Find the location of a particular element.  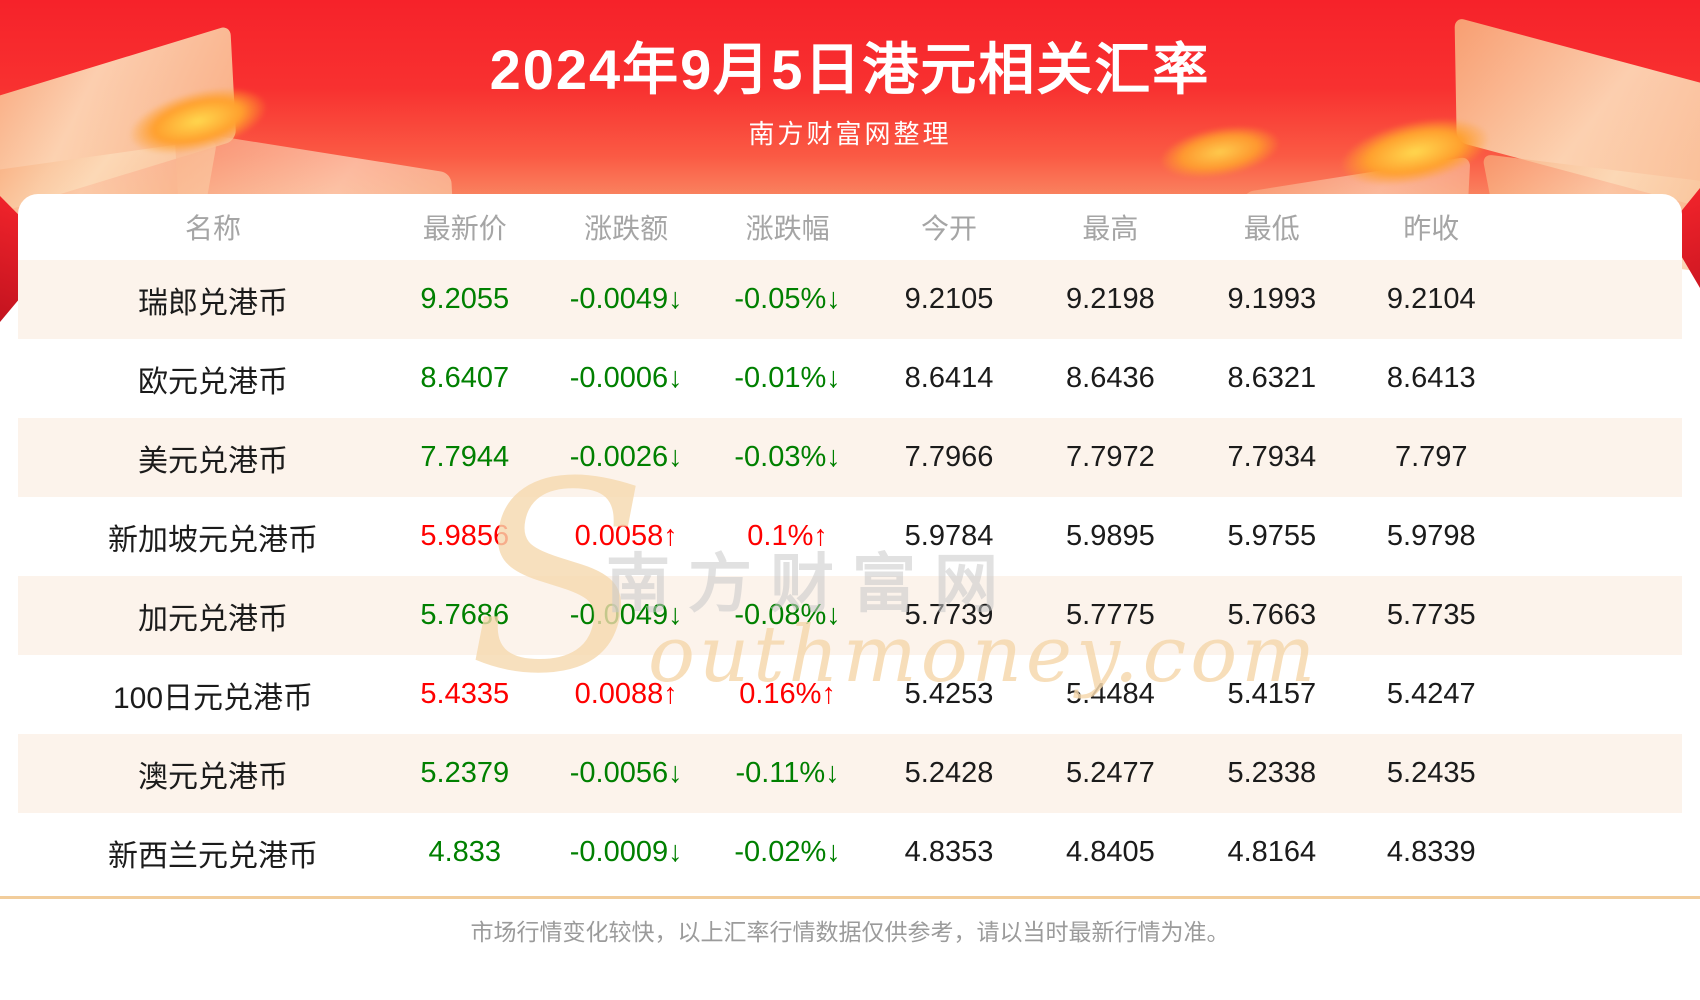

cell-change-percent: -0.02%↓ is located at coordinates (787, 852).